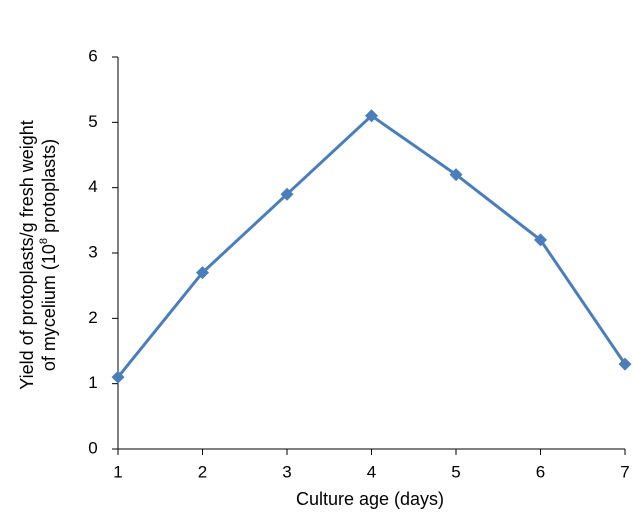  I want to click on y-axis-title-prefix: of mycelium (10, so click(49, 307).